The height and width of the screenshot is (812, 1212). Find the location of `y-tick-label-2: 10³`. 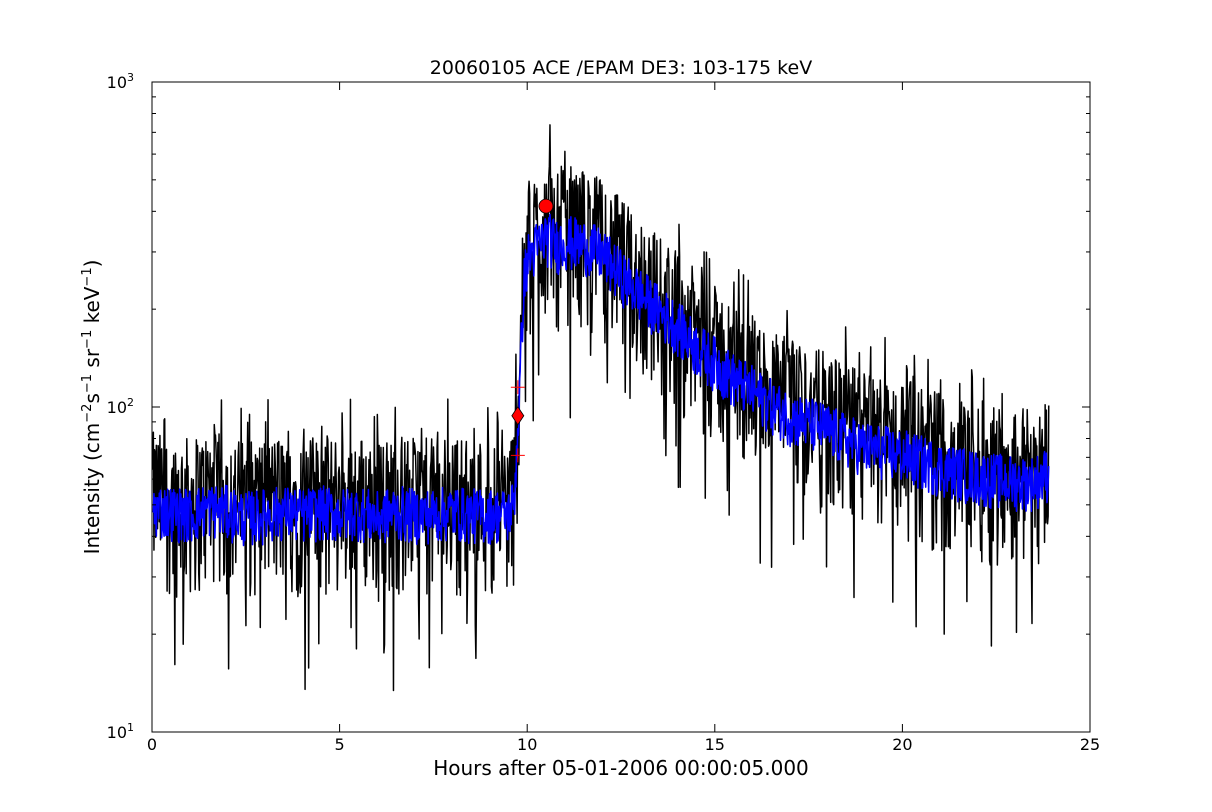

y-tick-label-2: 10³ is located at coordinates (120, 81).